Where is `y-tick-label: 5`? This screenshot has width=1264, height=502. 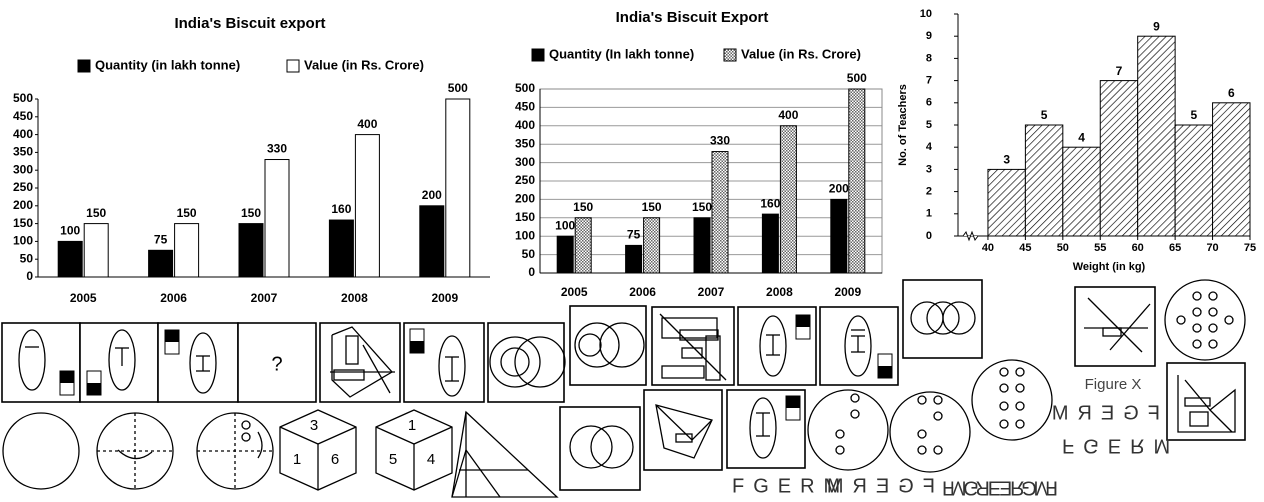 y-tick-label: 5 is located at coordinates (929, 125).